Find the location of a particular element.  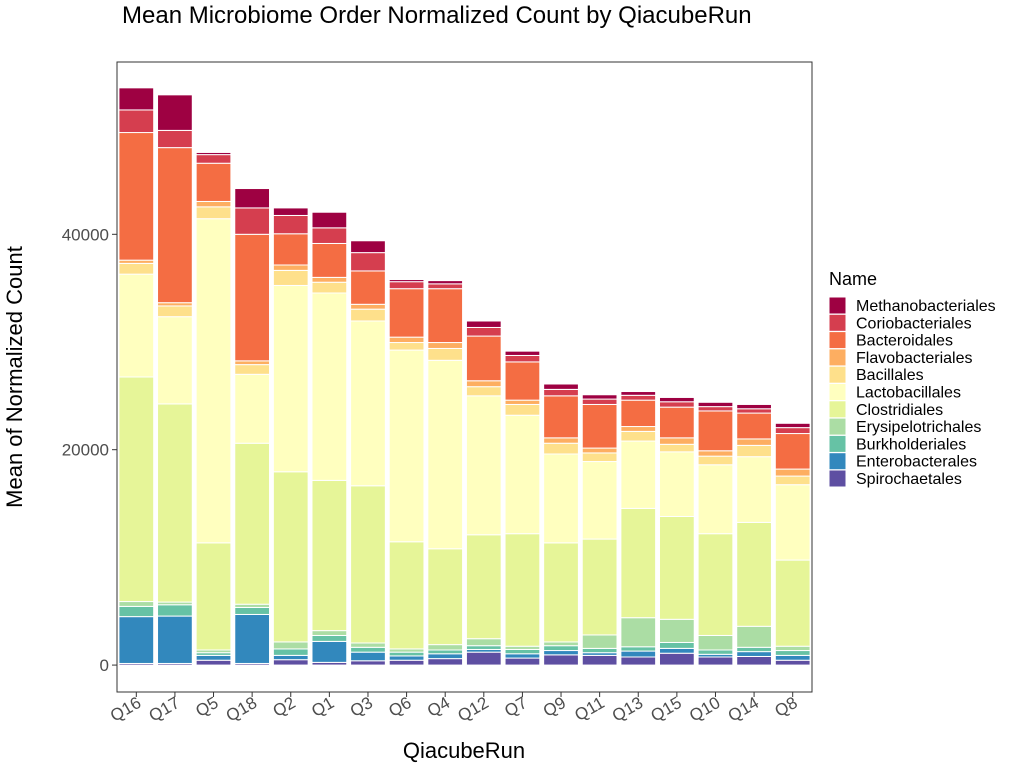

y-tick-label: 40000 is located at coordinates (85, 234).